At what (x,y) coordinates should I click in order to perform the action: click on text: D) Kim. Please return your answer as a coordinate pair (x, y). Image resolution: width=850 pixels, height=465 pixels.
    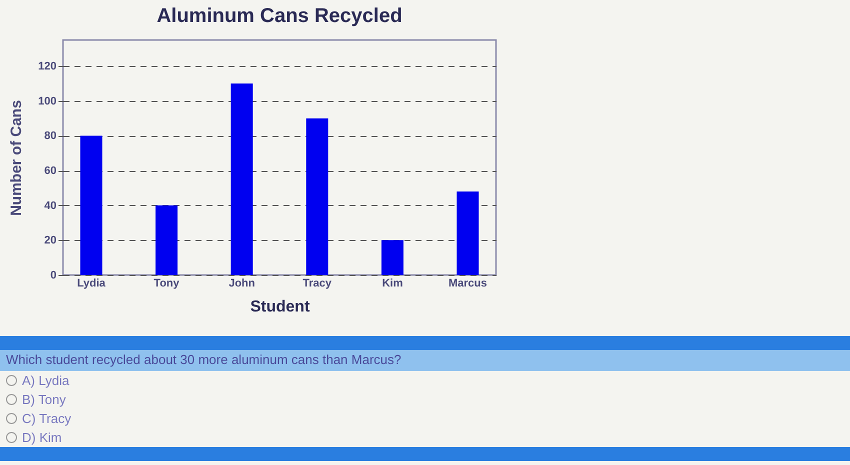
    Looking at the image, I should click on (42, 437).